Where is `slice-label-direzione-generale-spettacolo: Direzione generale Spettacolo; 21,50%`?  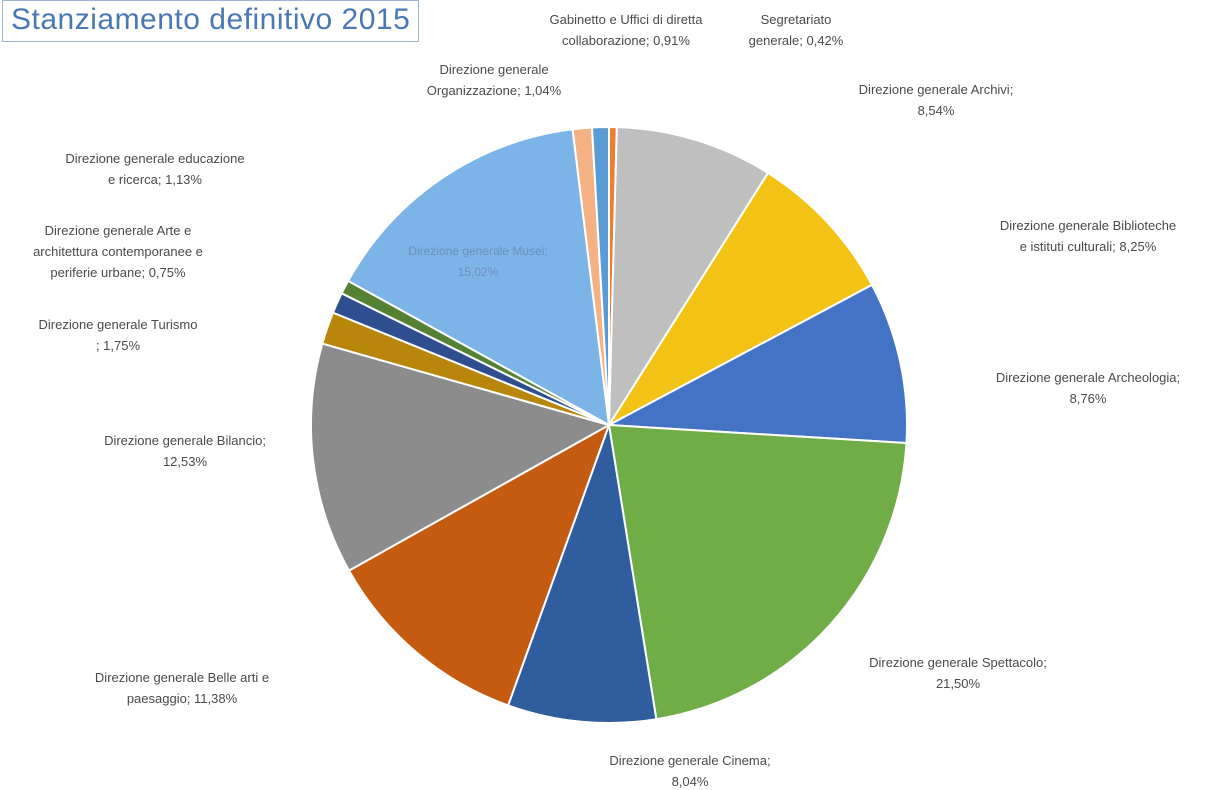
slice-label-direzione-generale-spettacolo: Direzione generale Spettacolo; 21,50% is located at coordinates (958, 673).